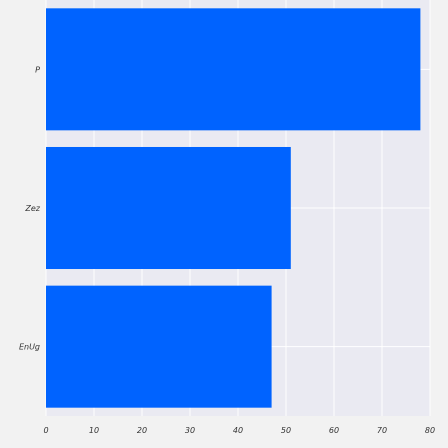 The image size is (448, 448). I want to click on x-axis-tick-labels: 0 10 20 30 40 50 60 70 80, so click(239, 430).